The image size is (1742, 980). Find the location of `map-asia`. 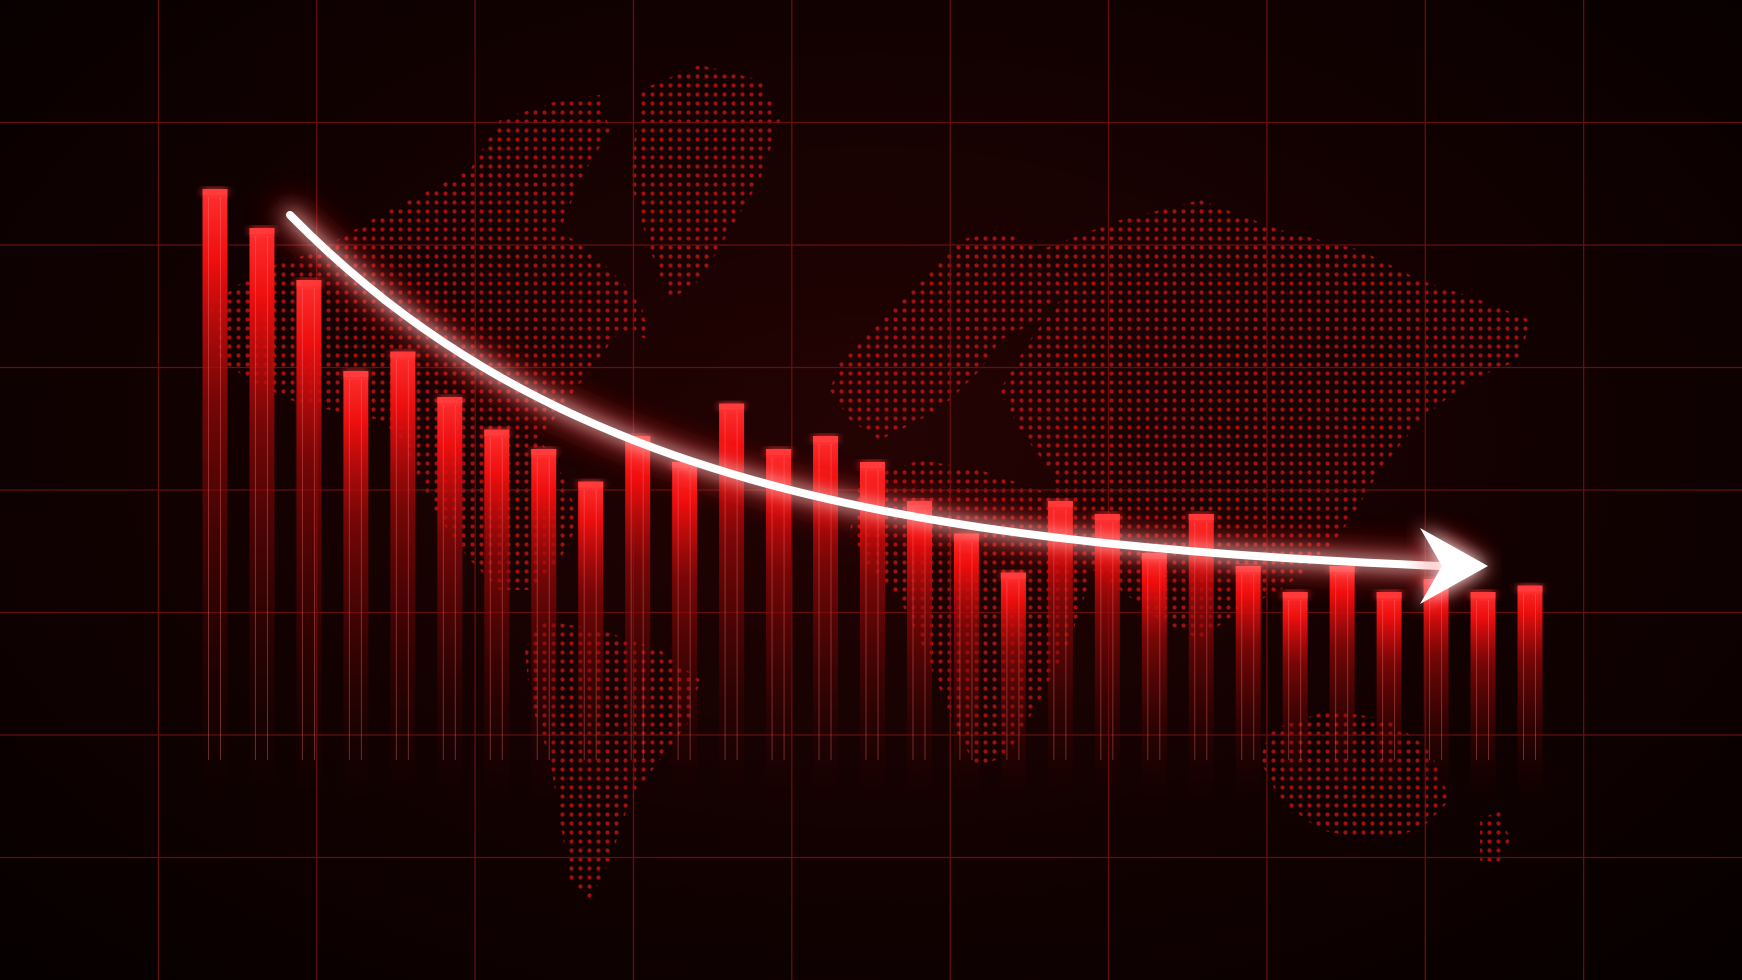

map-asia is located at coordinates (1265, 420).